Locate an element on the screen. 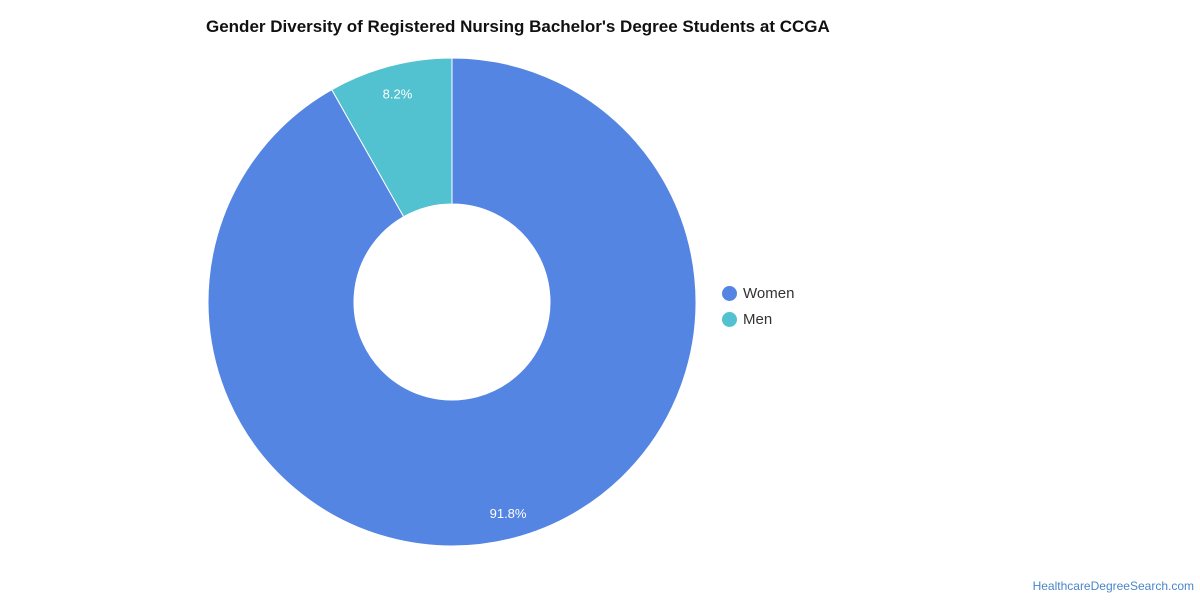 The width and height of the screenshot is (1200, 600). source-link: HealthcareDegreeSearch.com is located at coordinates (1113, 586).